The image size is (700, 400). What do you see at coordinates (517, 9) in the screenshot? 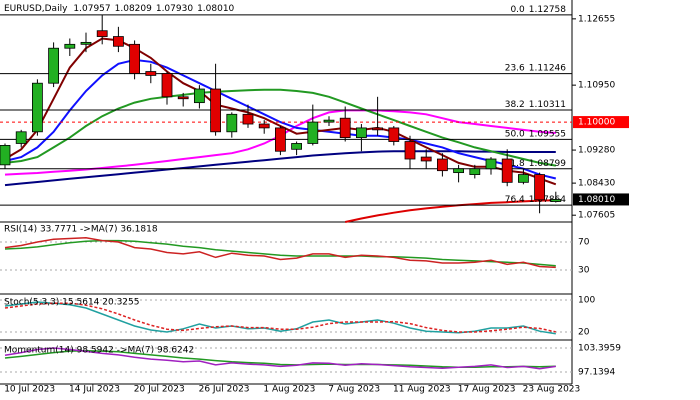
I see `fib-ratio: 0.0` at bounding box center [517, 9].